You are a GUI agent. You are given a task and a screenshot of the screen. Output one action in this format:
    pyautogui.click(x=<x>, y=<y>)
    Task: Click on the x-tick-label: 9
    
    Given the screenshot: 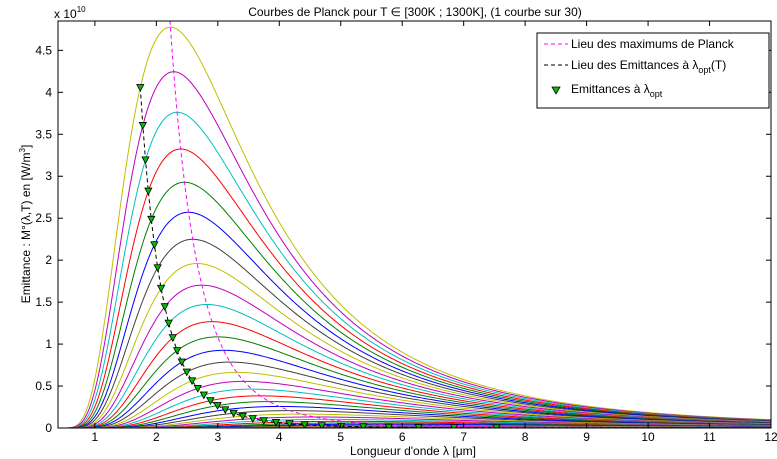 What is the action you would take?
    pyautogui.click(x=586, y=437)
    